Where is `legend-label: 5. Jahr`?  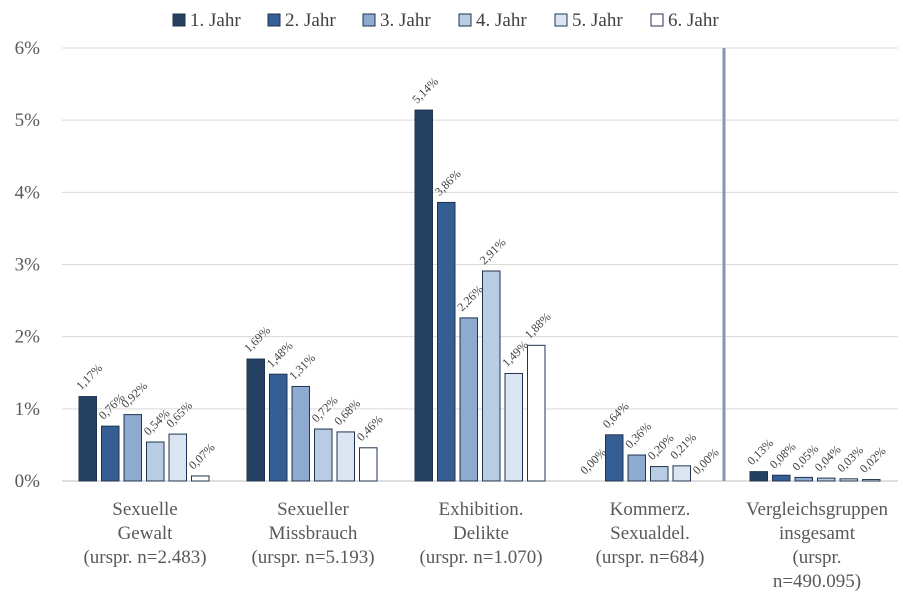
legend-label: 5. Jahr is located at coordinates (597, 20).